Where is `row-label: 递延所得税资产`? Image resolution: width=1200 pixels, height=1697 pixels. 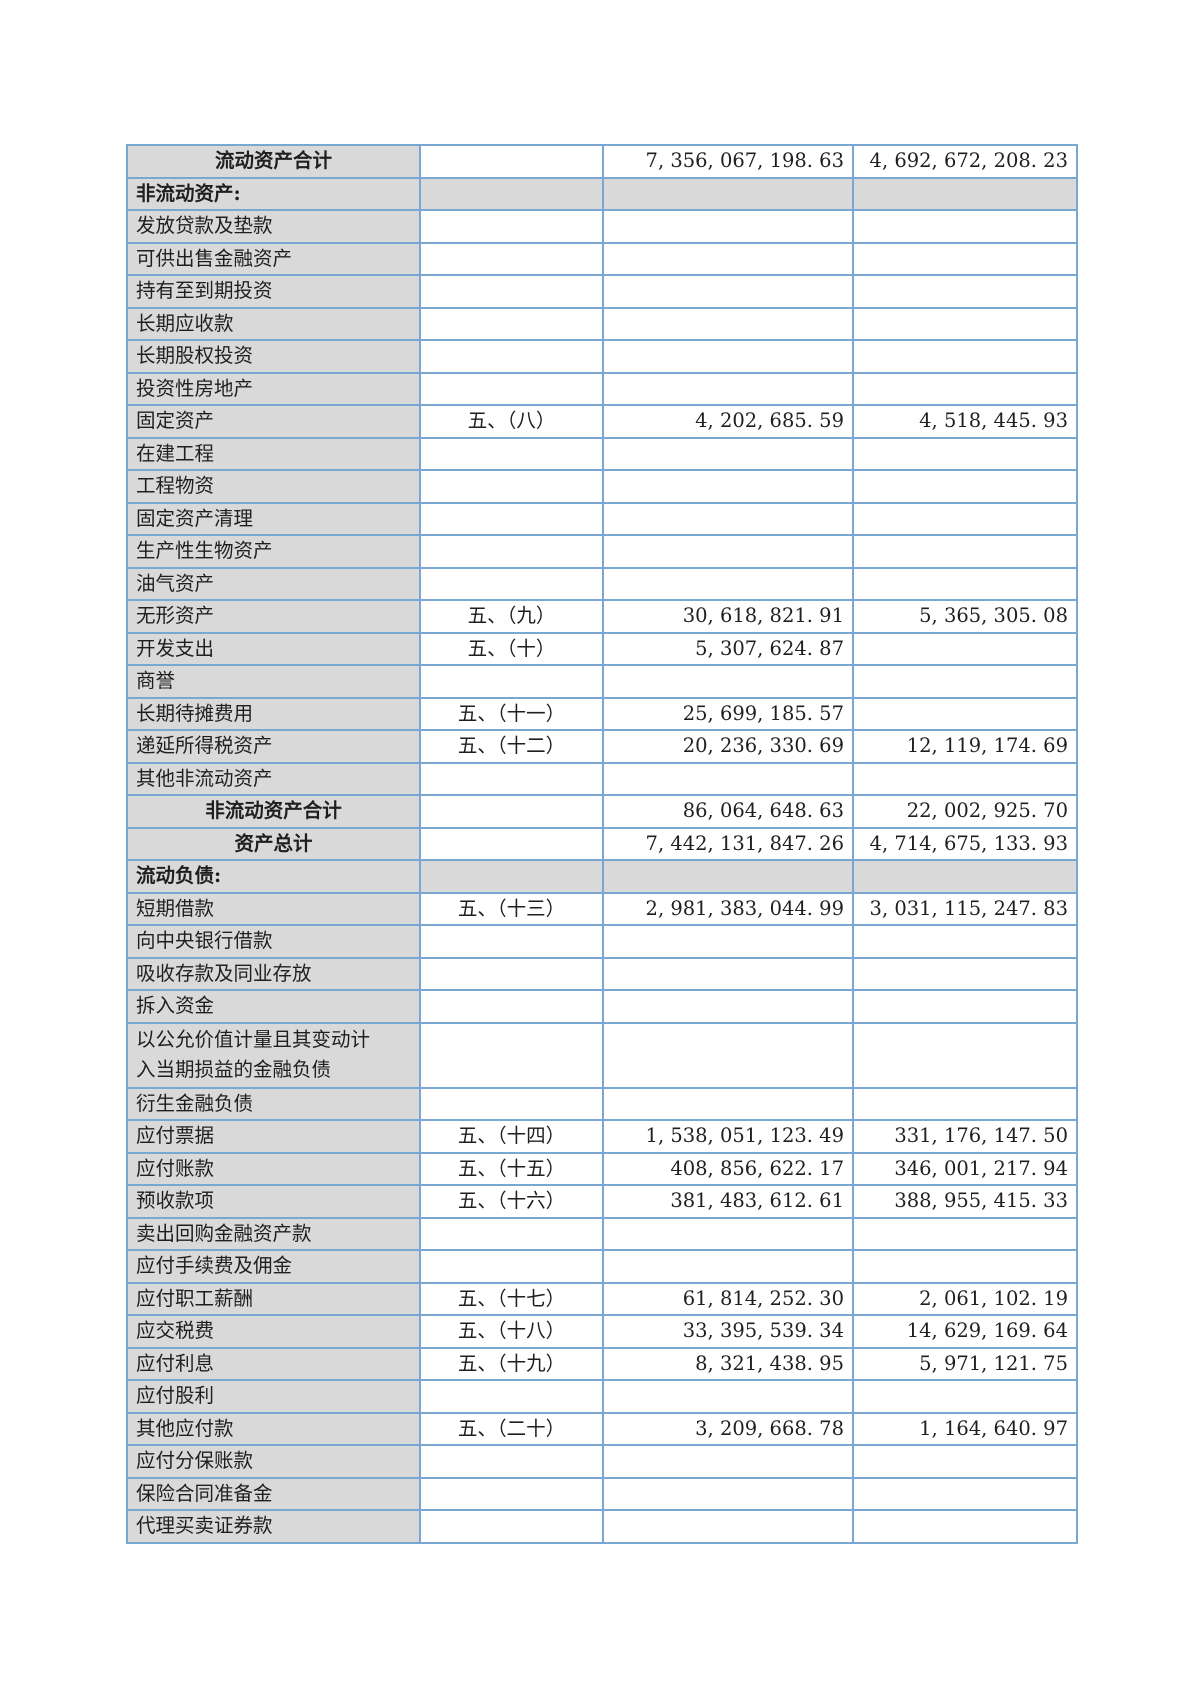
row-label: 递延所得税资产 is located at coordinates (273, 746).